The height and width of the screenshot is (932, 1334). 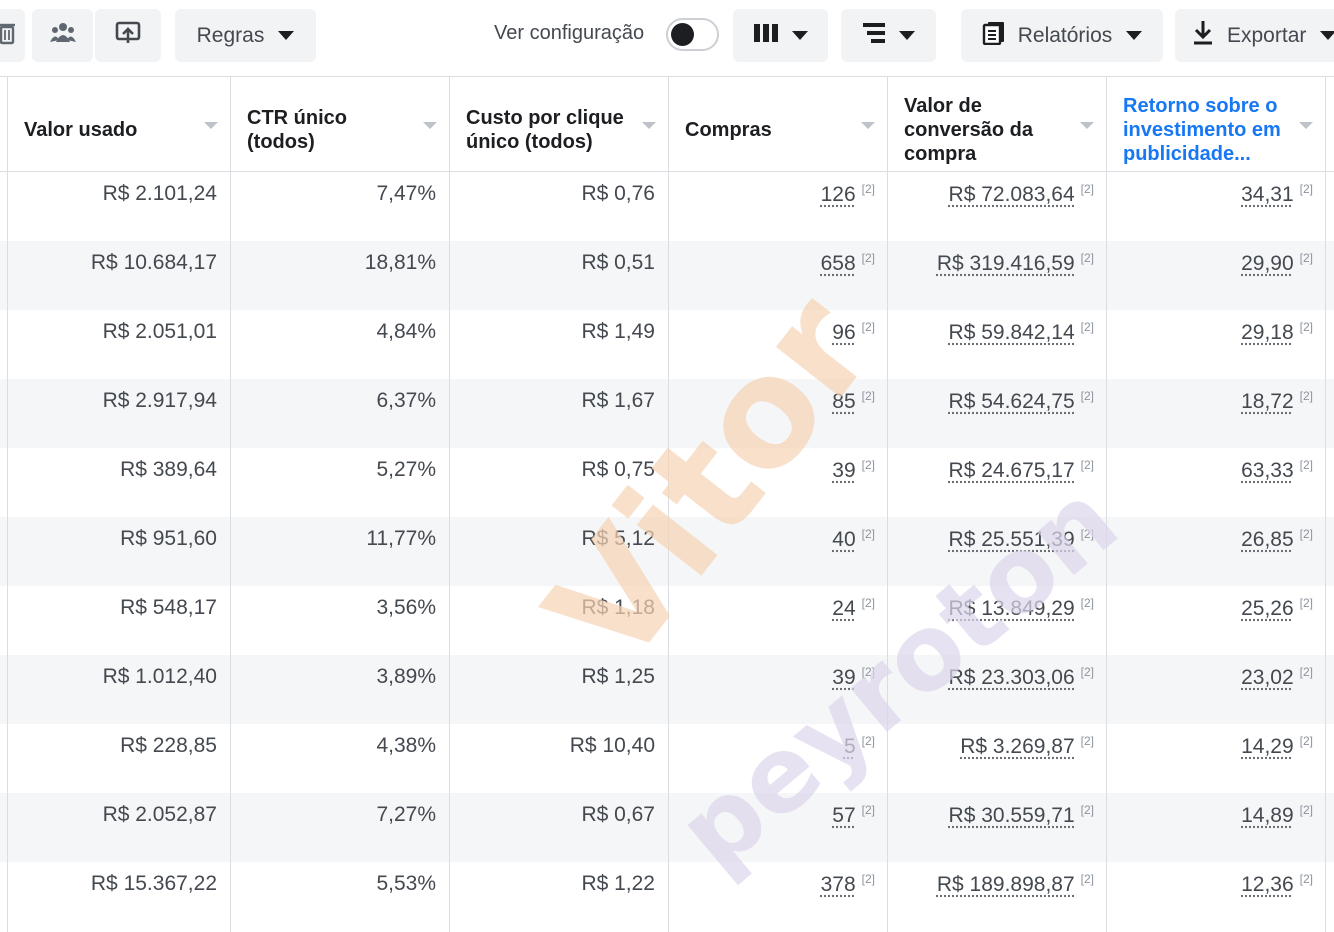 What do you see at coordinates (406, 745) in the screenshot?
I see `cell-value: 4,38%` at bounding box center [406, 745].